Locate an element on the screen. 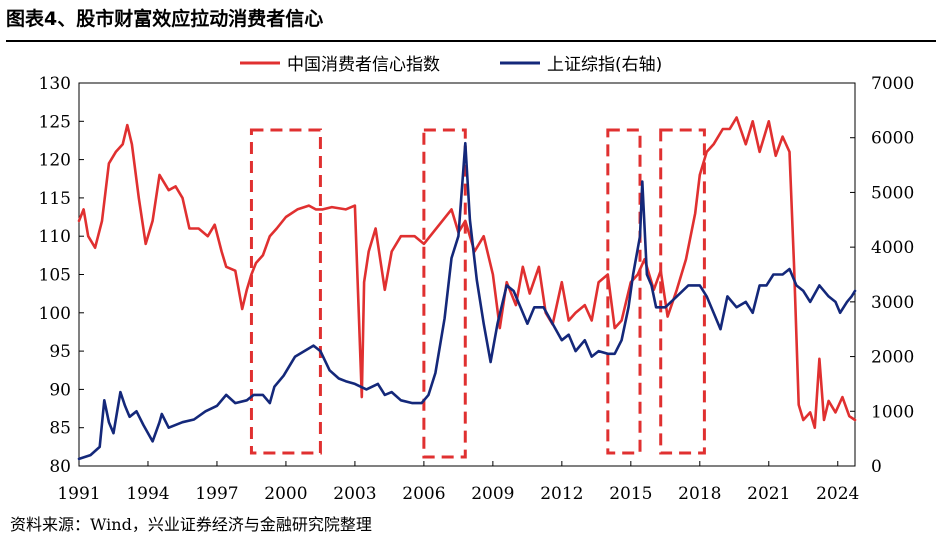 This screenshot has width=942, height=535. source-note: 资料来源：Wind，兴业证券经济与金融研究院整理 is located at coordinates (191, 524).